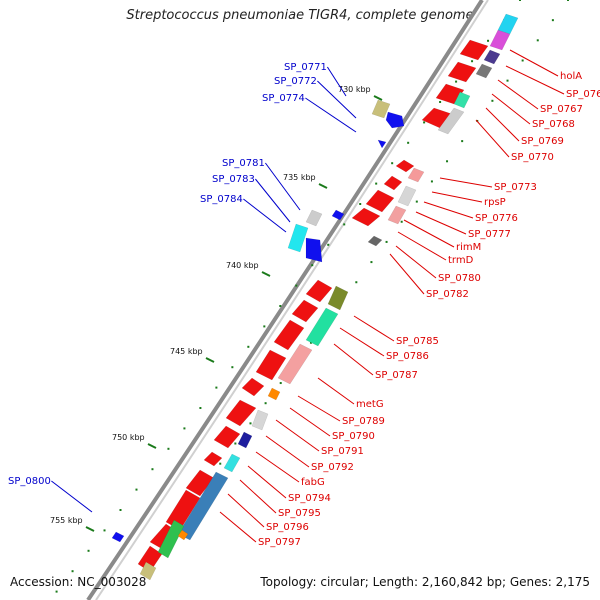  Describe the element at coordinates (495, 202) in the screenshot. I see `reverse-gene-label: rpsP` at that location.